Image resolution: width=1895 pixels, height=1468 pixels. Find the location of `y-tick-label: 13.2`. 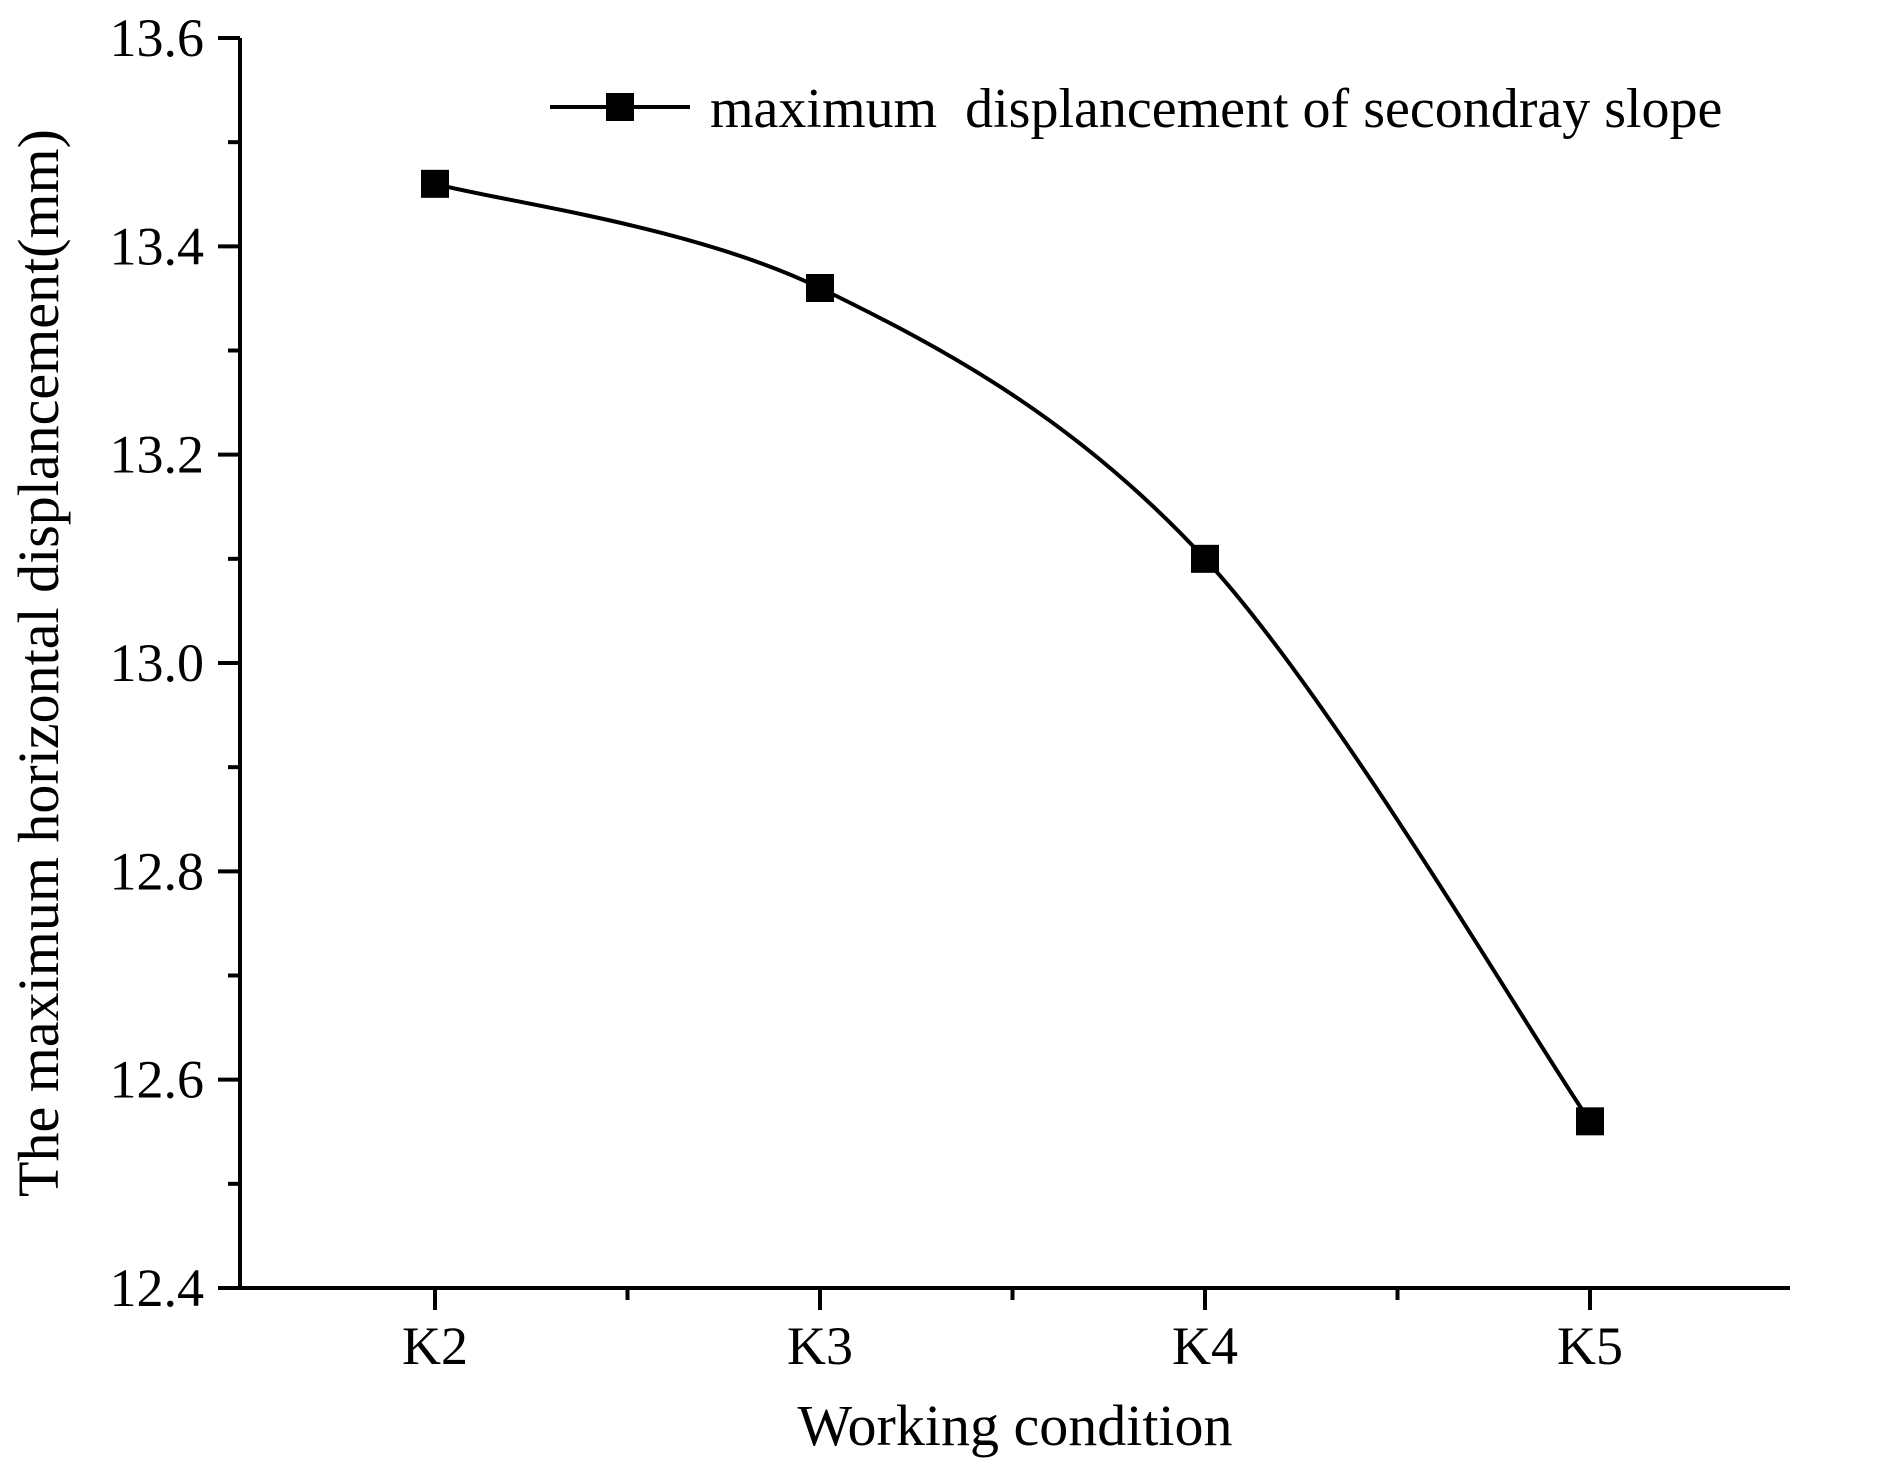

y-tick-label: 13.2 is located at coordinates (157, 455).